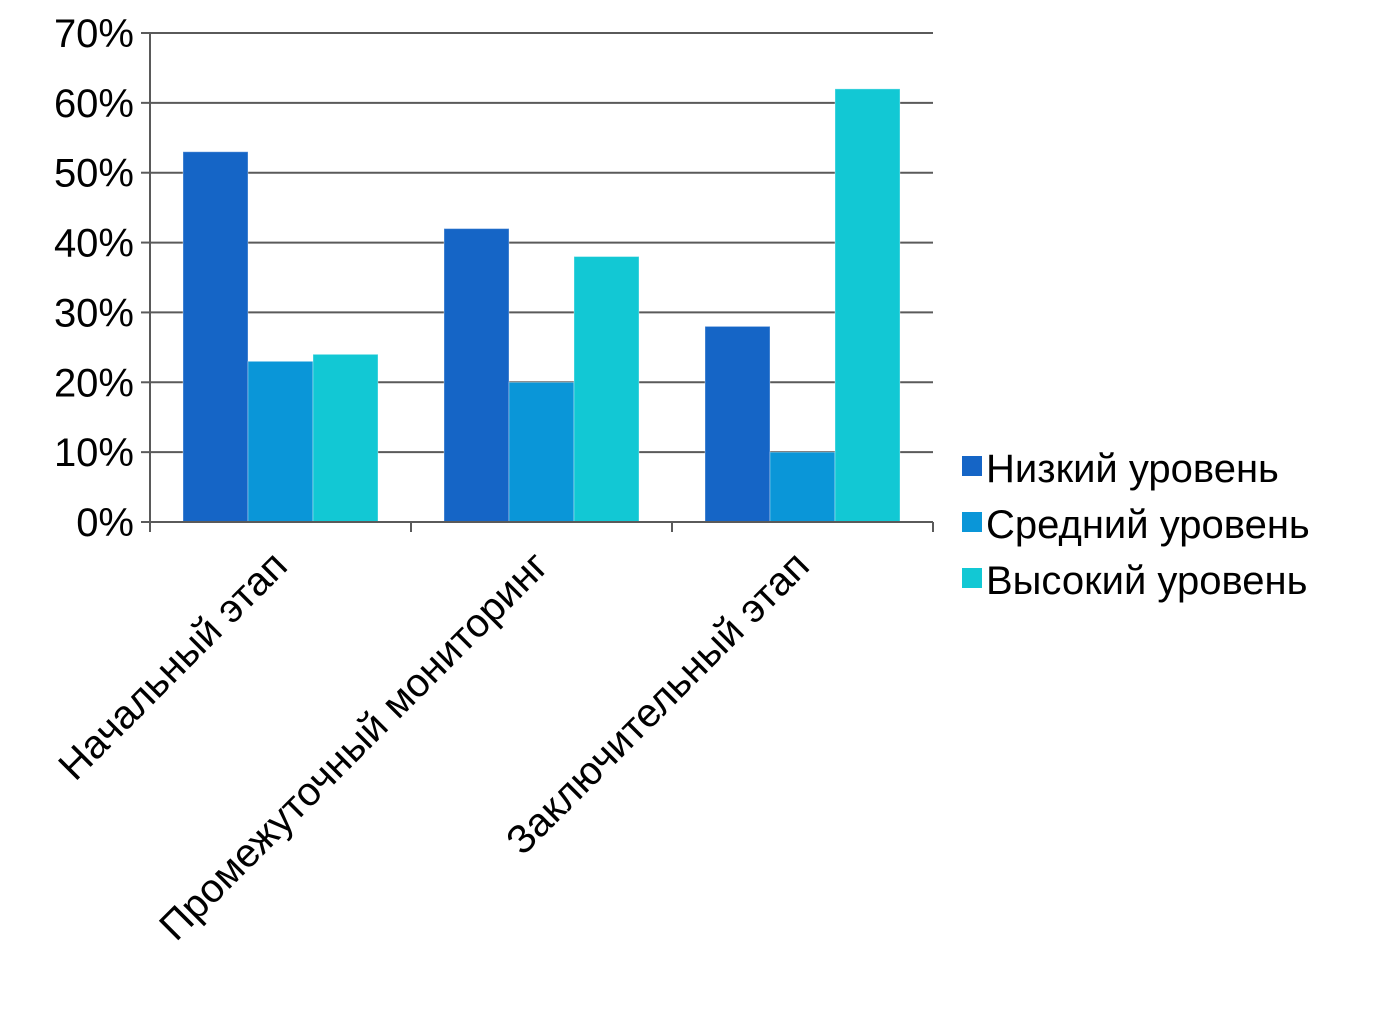  Describe the element at coordinates (94, 244) in the screenshot. I see `y-tick-label: 40%` at that location.